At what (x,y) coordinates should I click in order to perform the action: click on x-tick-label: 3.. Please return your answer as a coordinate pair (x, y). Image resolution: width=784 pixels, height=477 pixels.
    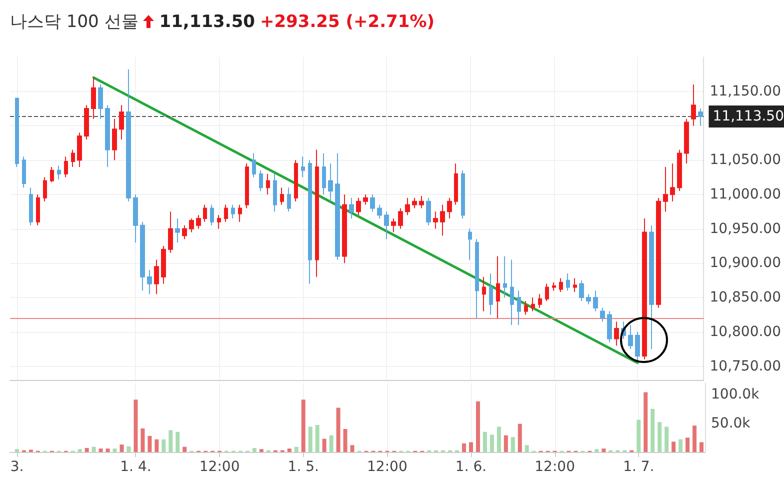
    Looking at the image, I should click on (17, 467).